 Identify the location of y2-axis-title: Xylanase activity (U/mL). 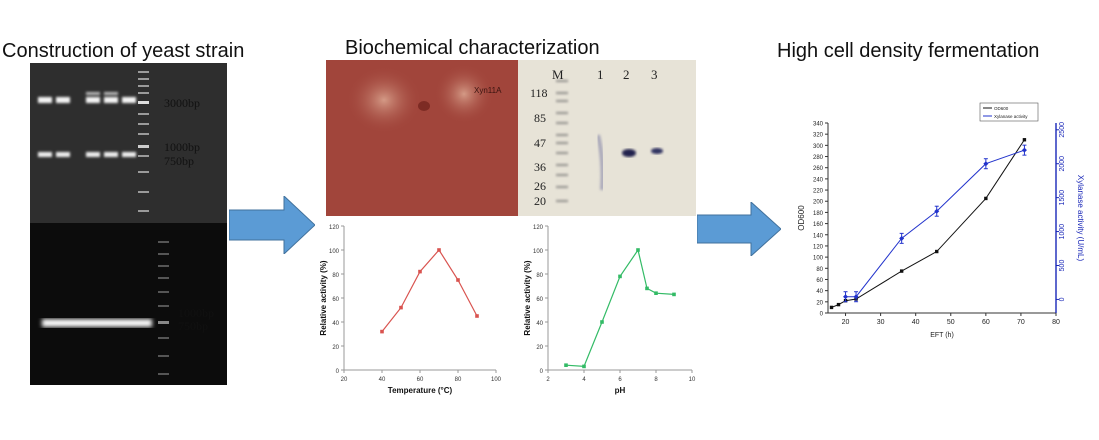
(1080, 218).